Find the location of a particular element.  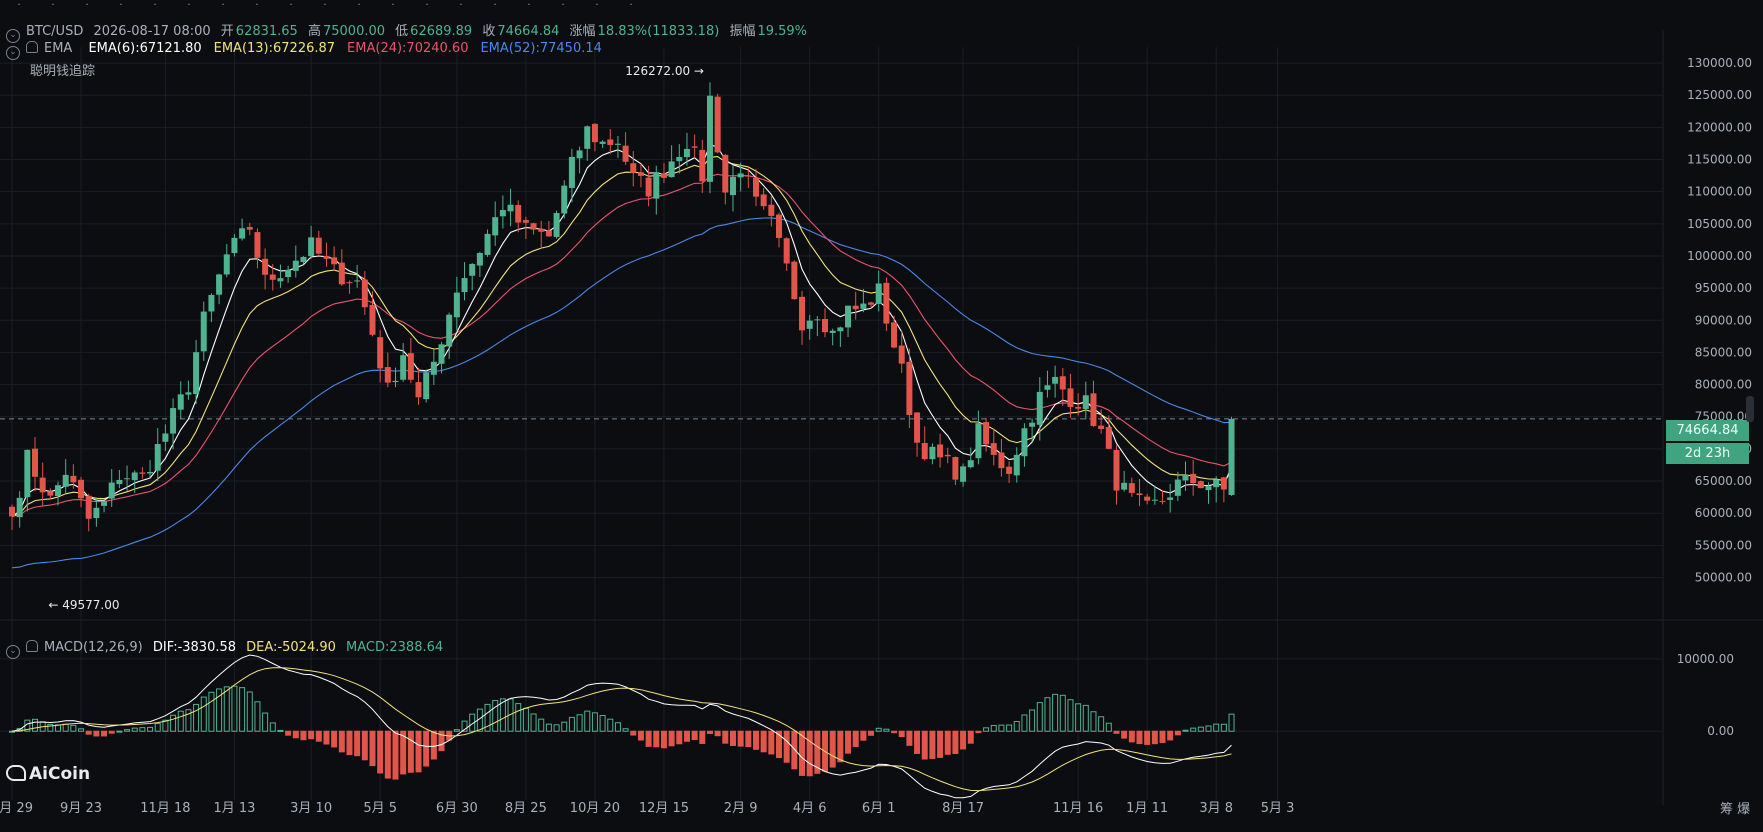

text-icon: · is located at coordinates (257, 5).